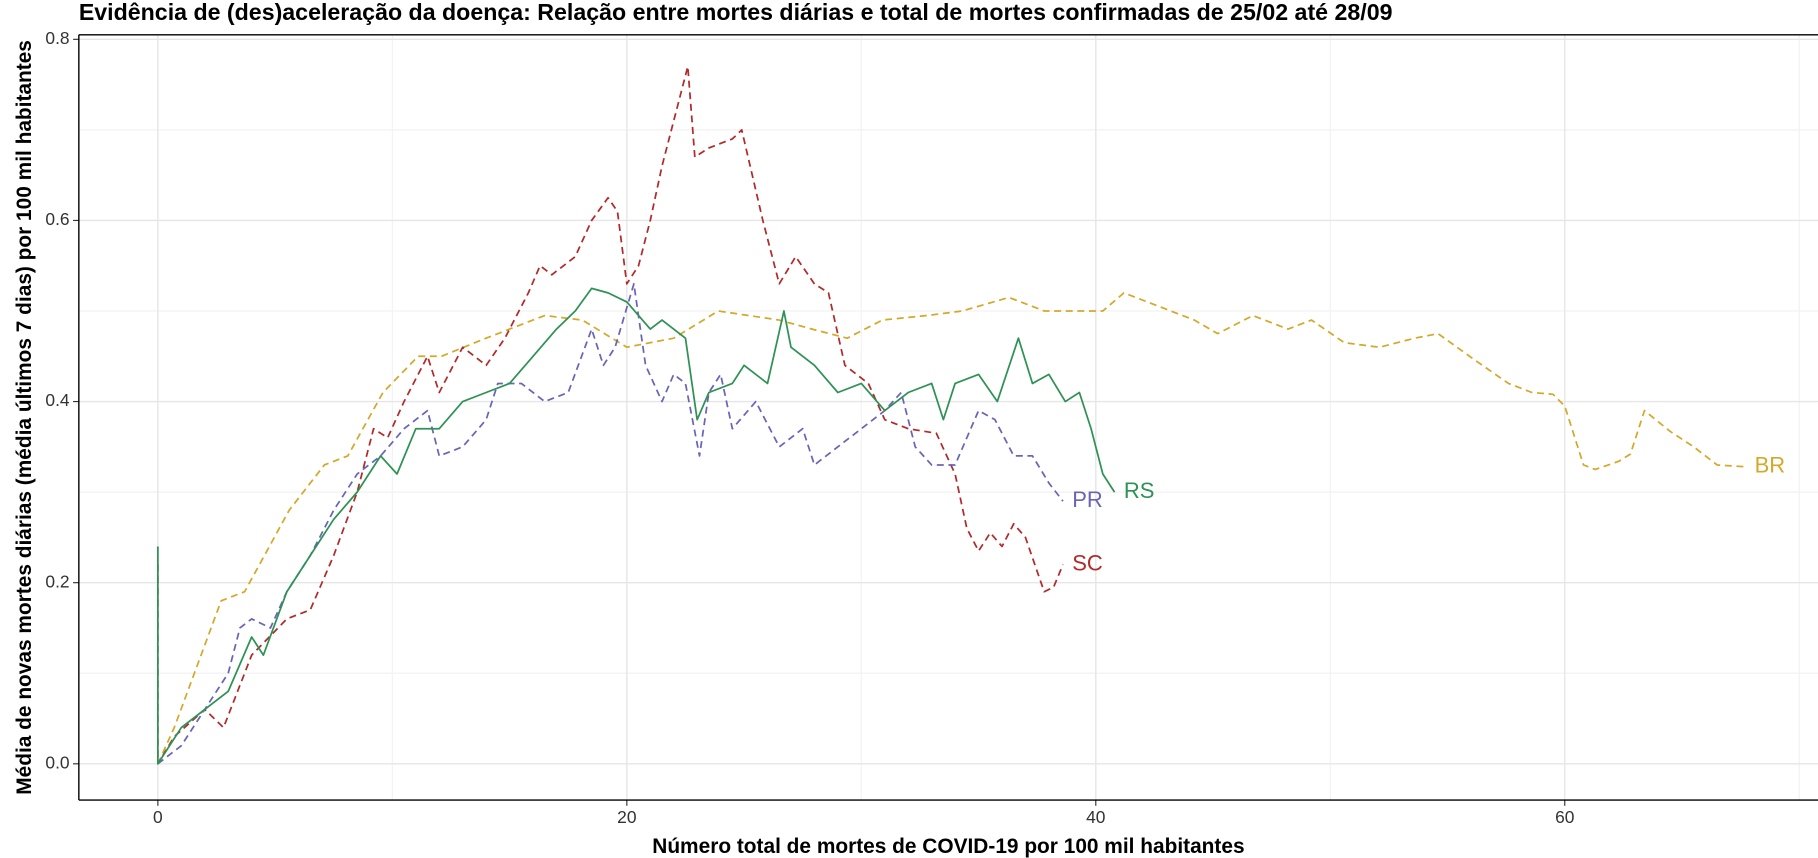 The width and height of the screenshot is (1818, 858). Describe the element at coordinates (57, 38) in the screenshot. I see `y-tick-label: 0.8` at that location.